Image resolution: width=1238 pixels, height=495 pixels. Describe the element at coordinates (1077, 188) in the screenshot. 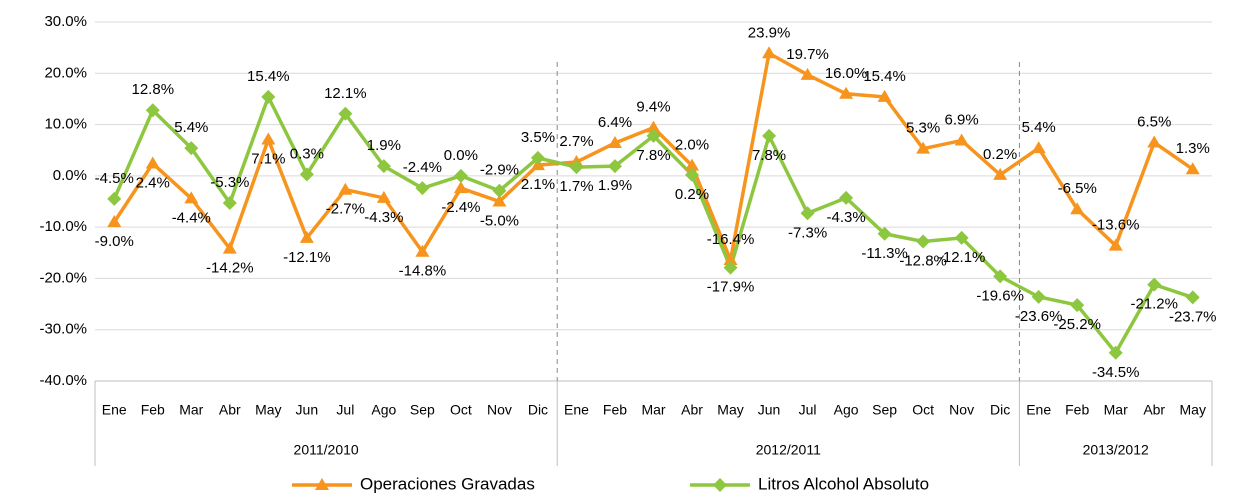

I see `data-label: -6.5%` at that location.